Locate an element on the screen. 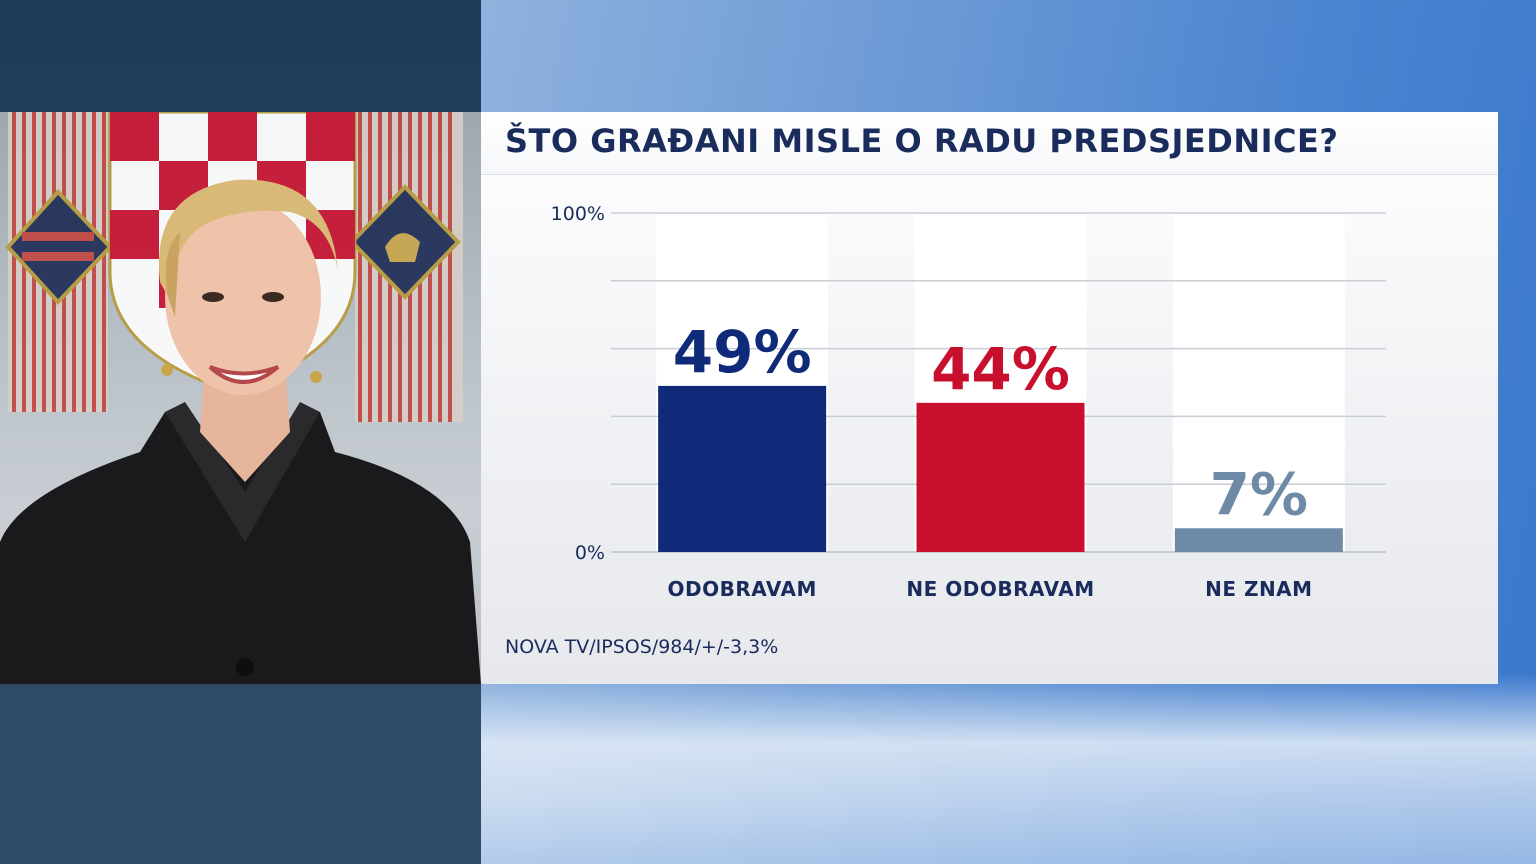 The width and height of the screenshot is (1536, 864). category-label: NE ODOBRAVAM is located at coordinates (1000, 589).